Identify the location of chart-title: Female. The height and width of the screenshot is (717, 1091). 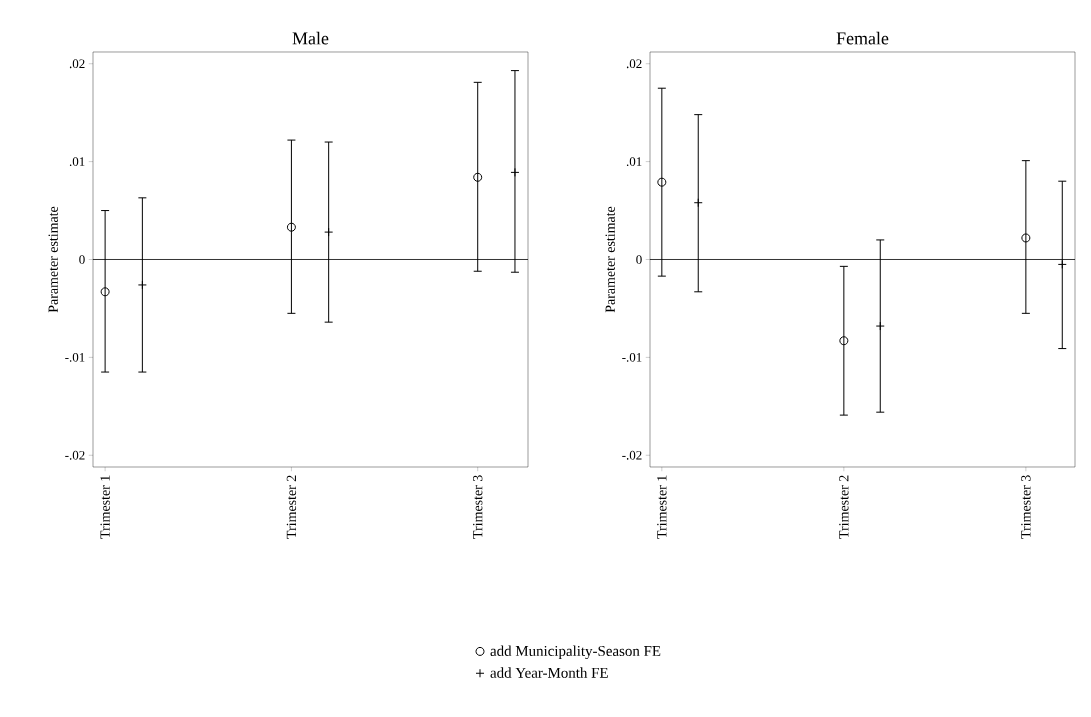
(862, 38).